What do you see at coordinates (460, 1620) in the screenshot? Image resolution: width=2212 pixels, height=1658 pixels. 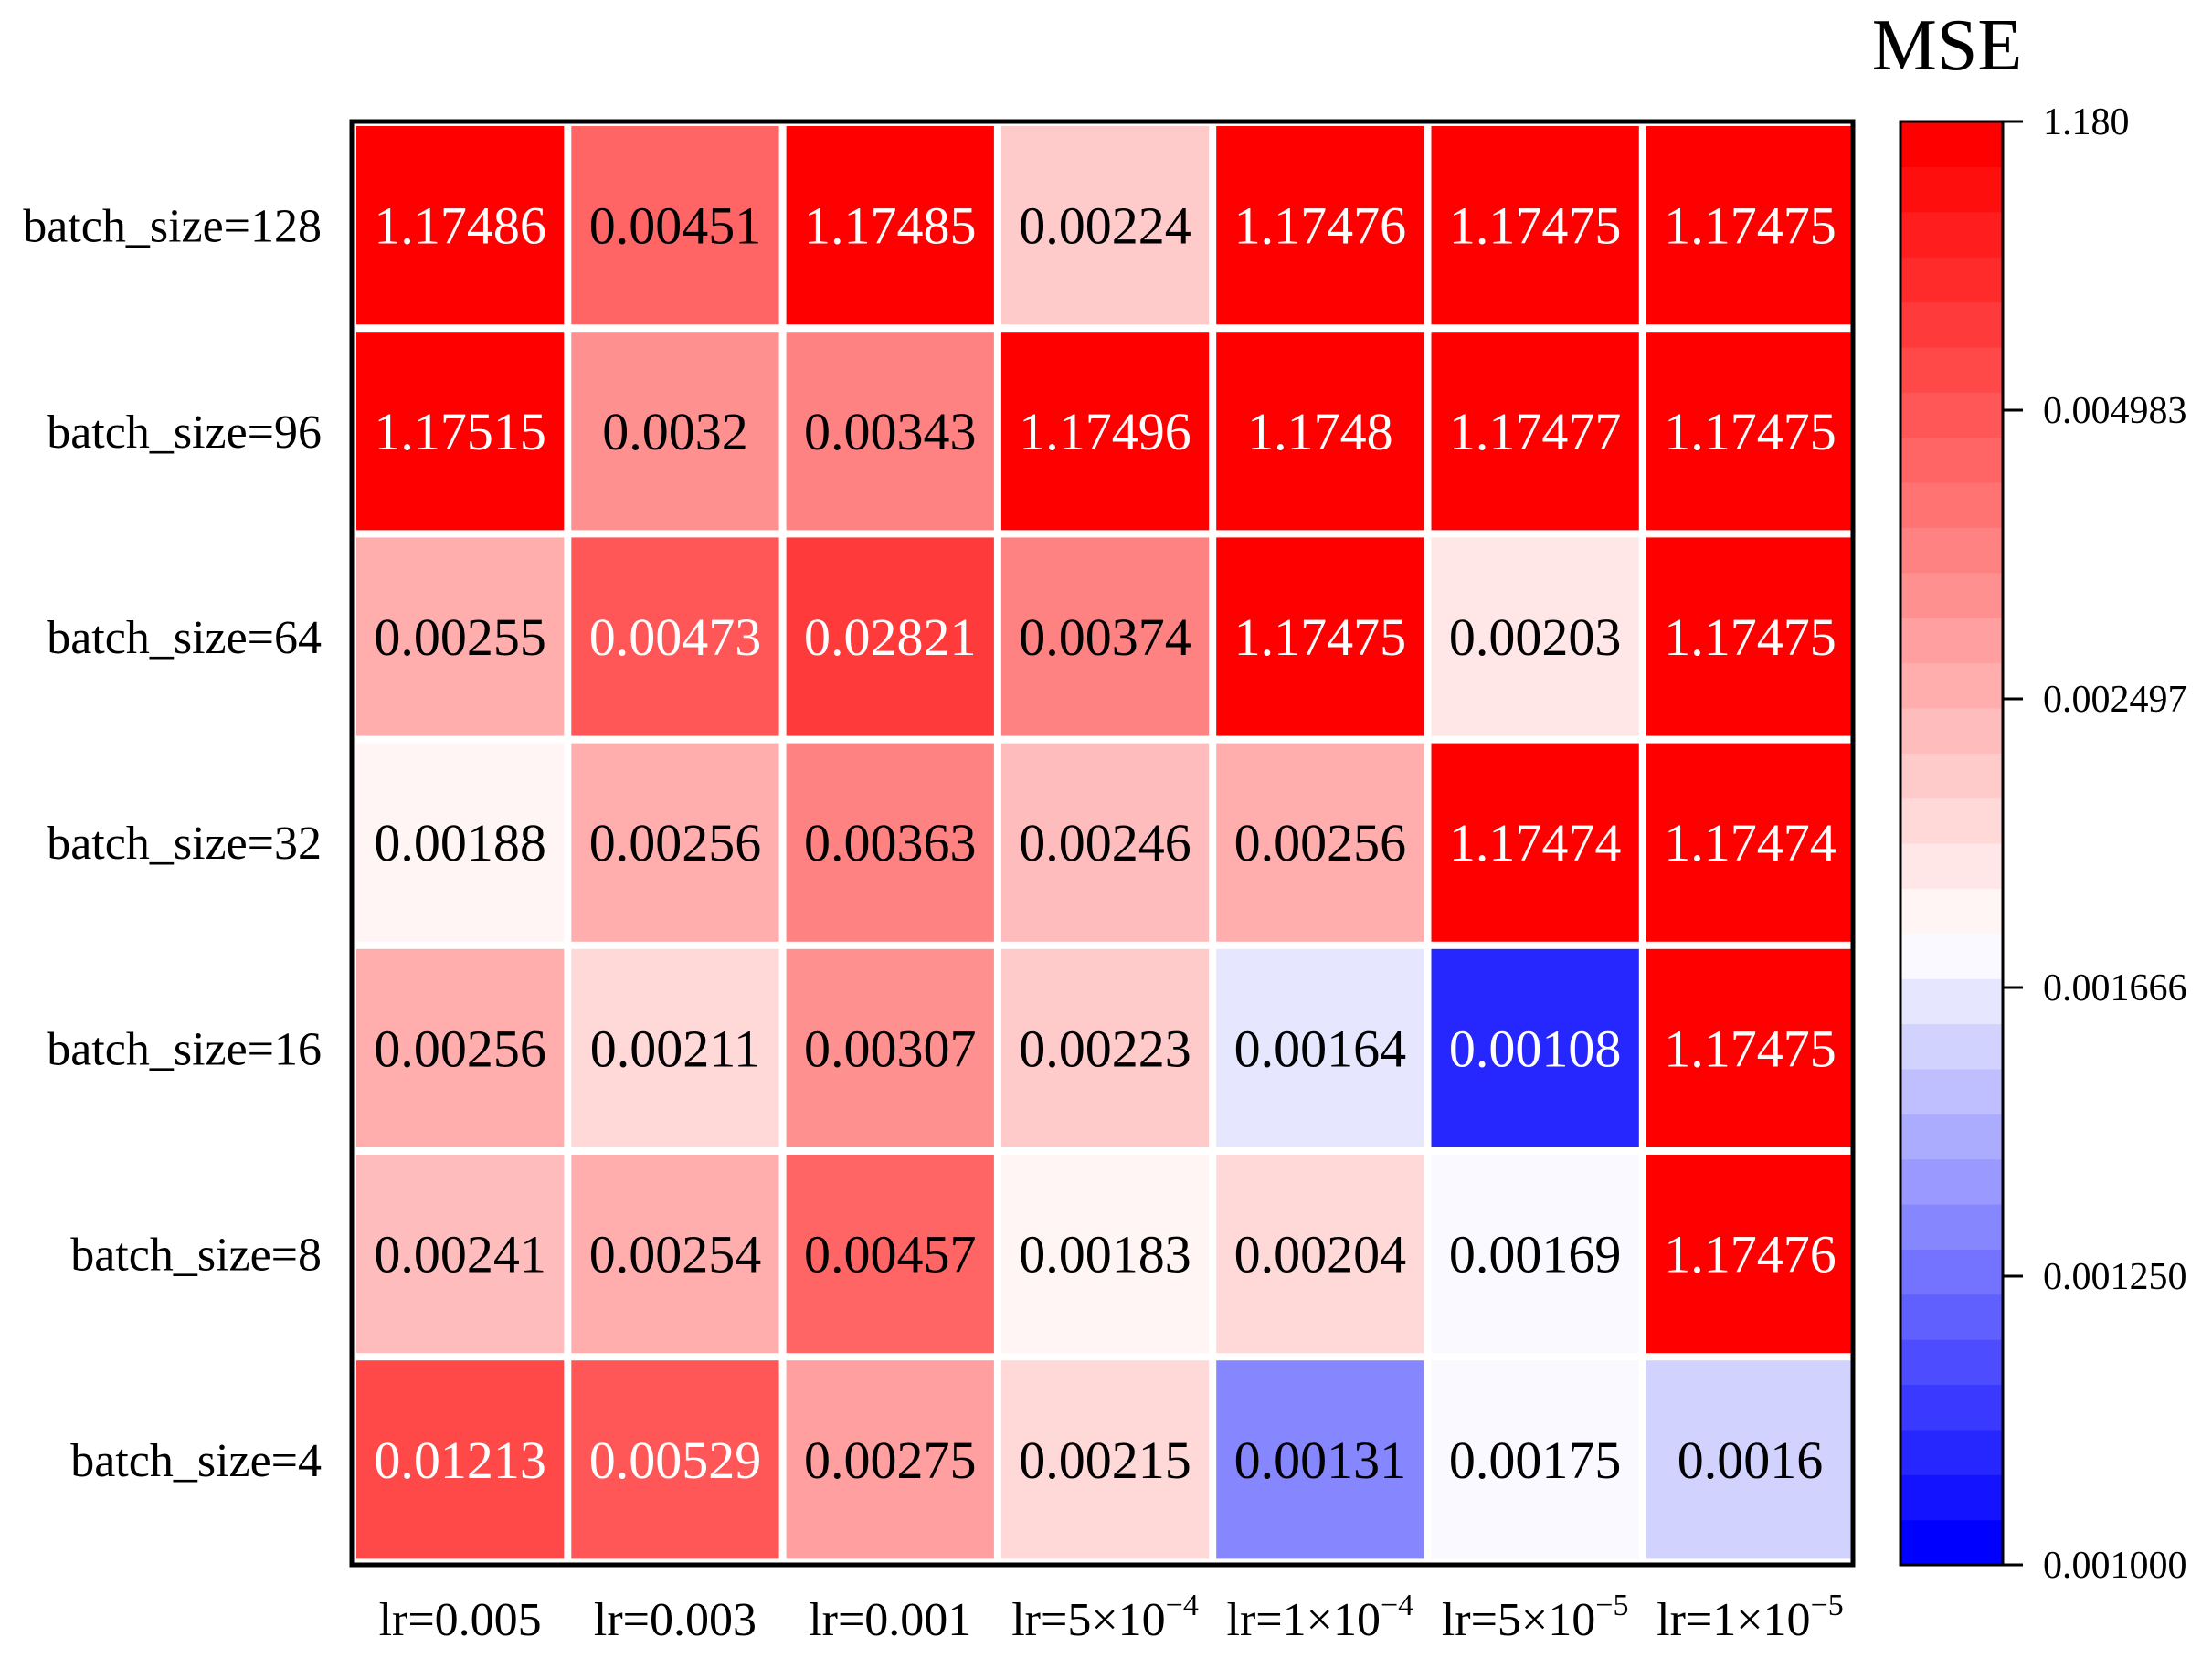 I see `column-label: lr=0.005` at bounding box center [460, 1620].